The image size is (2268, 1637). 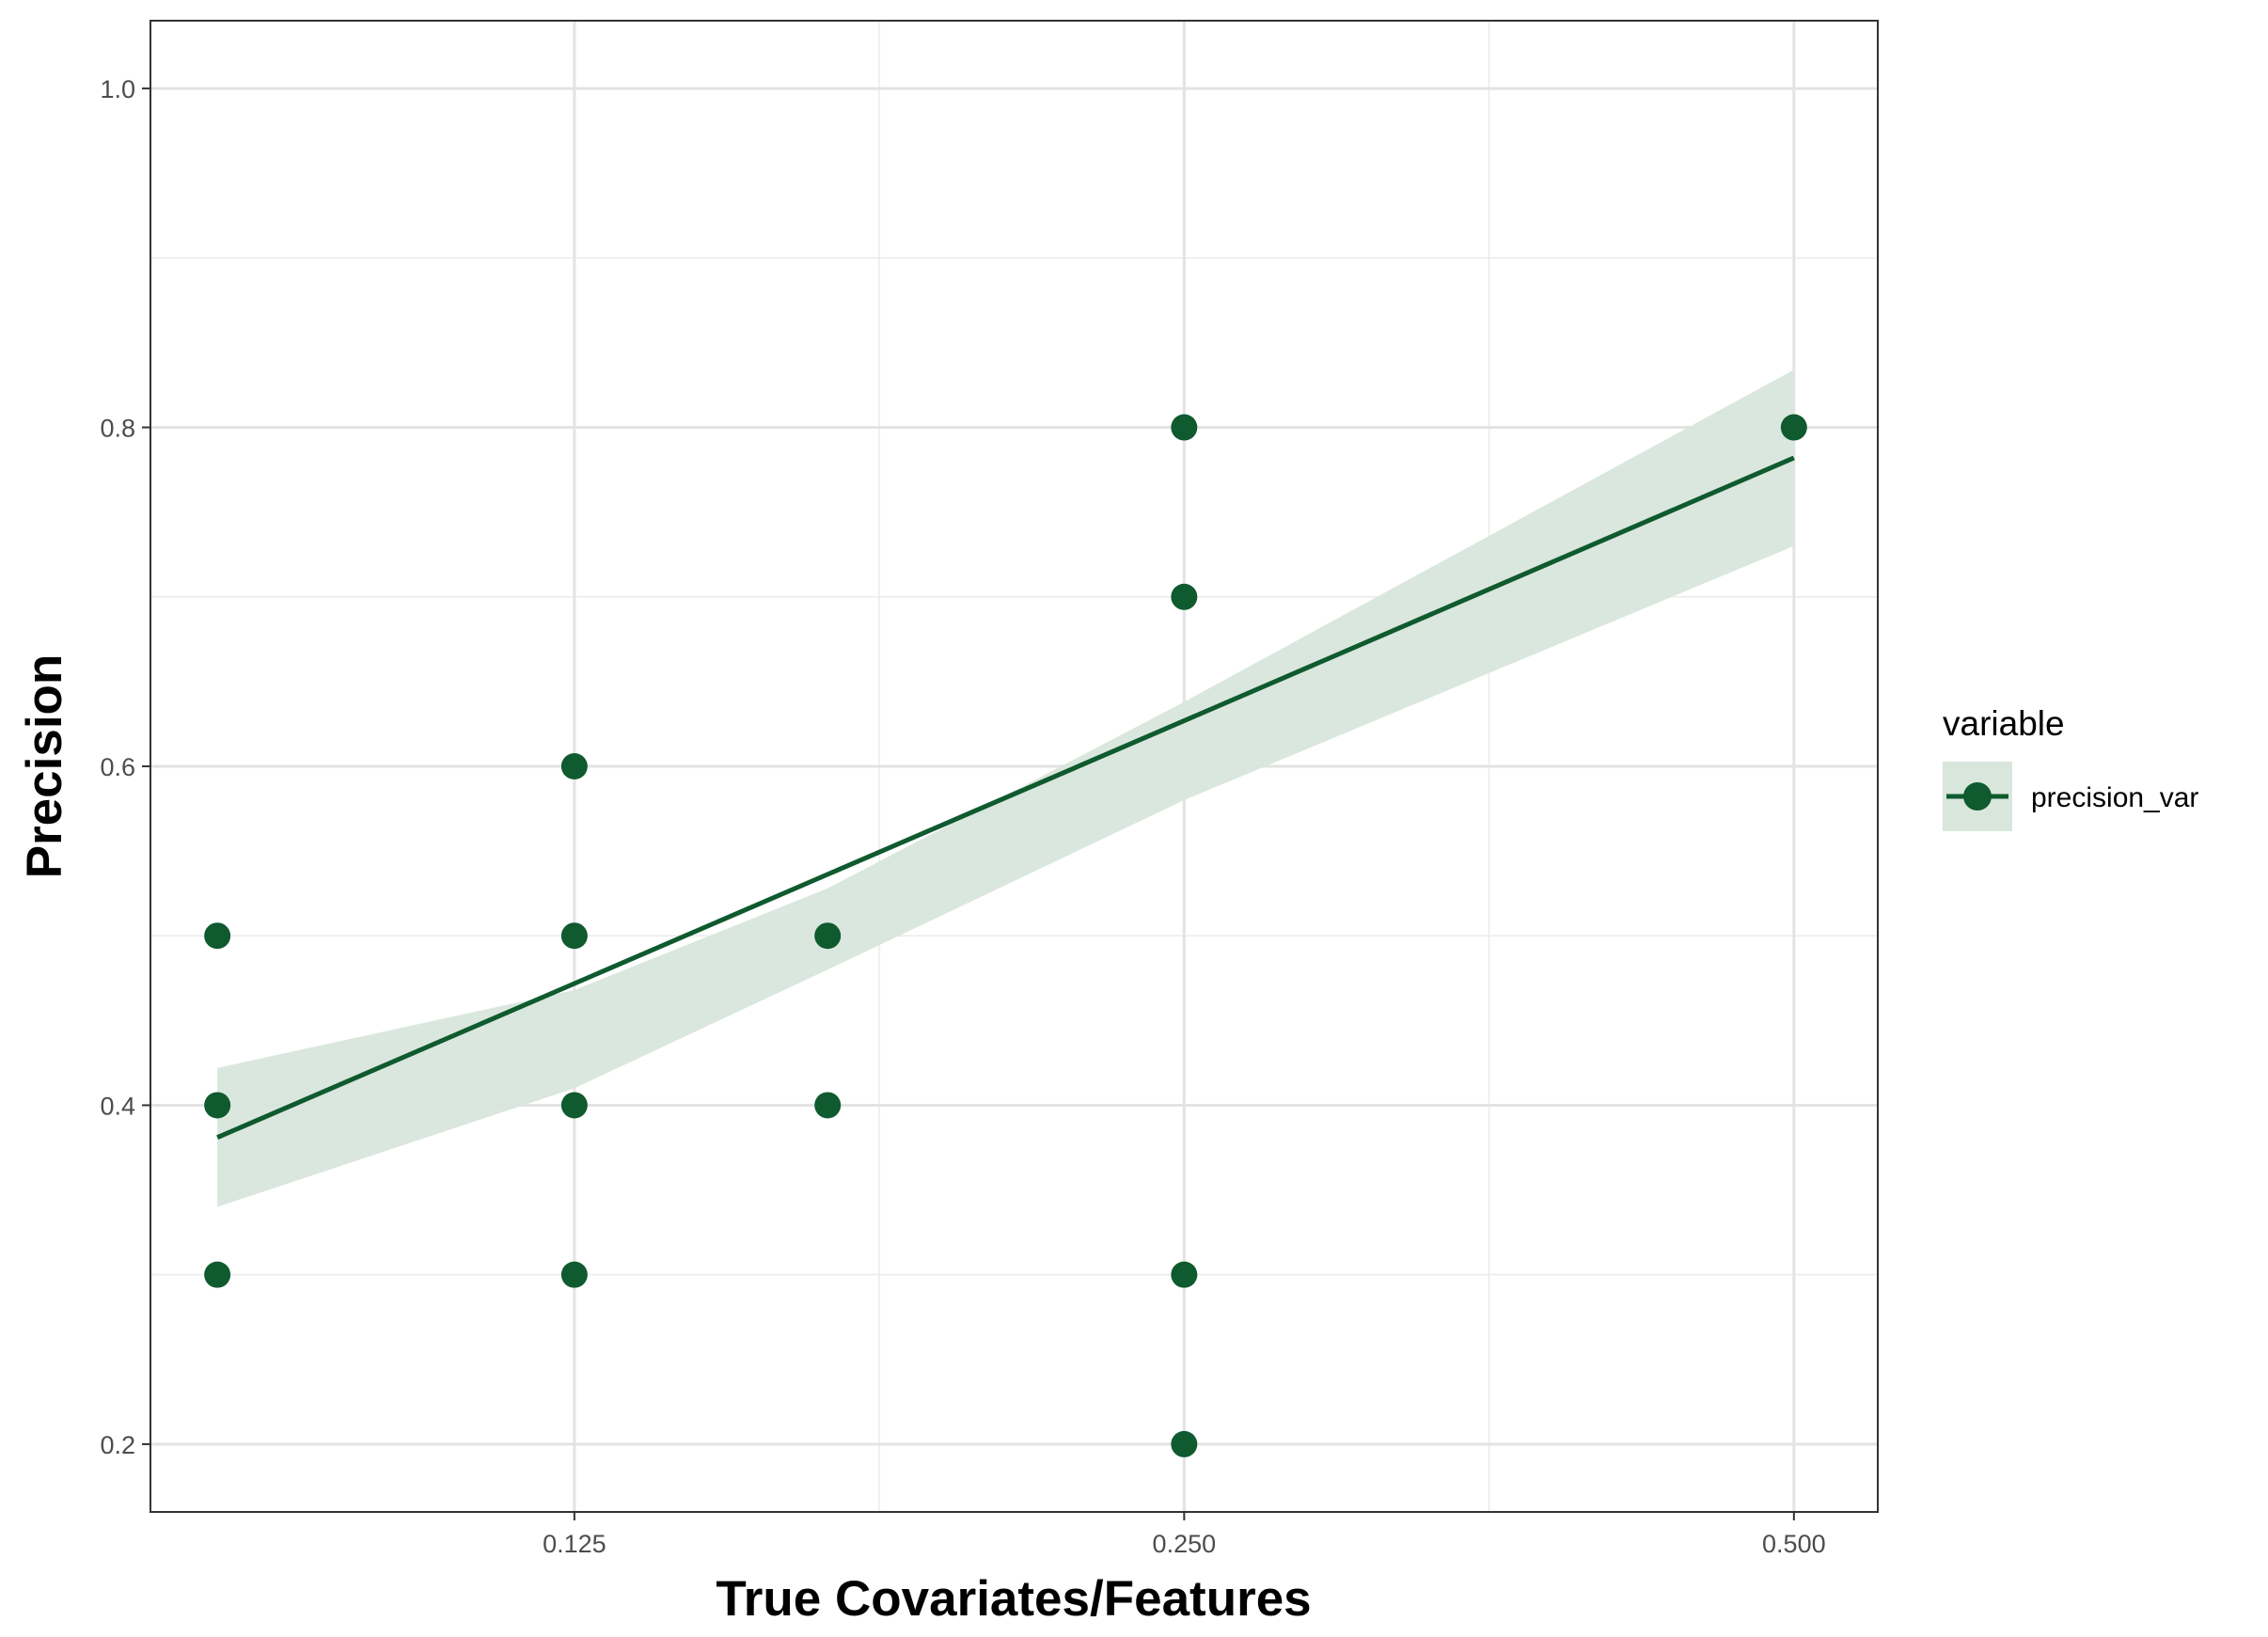 I want to click on legend-key-point, so click(x=1978, y=797).